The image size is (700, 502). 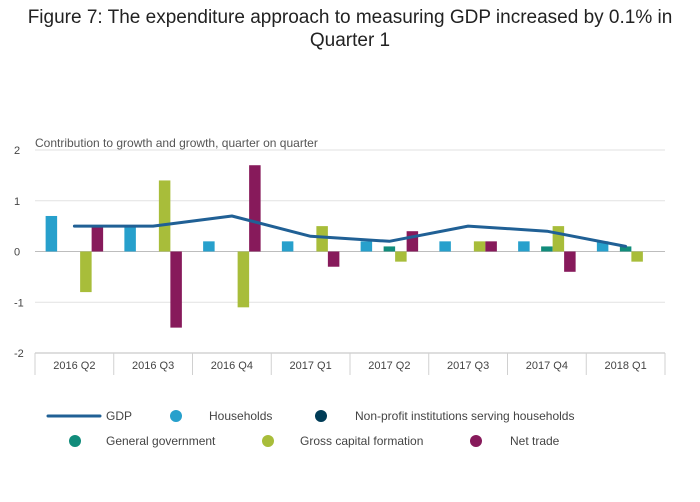 What do you see at coordinates (17, 202) in the screenshot?
I see `y-tick-label: 1` at bounding box center [17, 202].